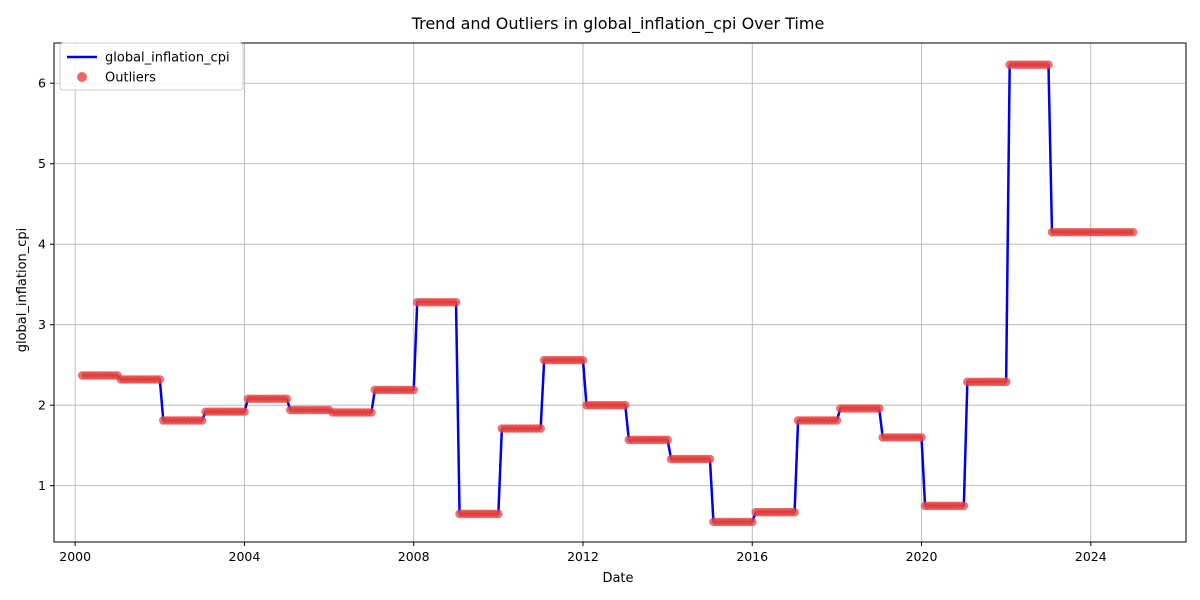 The height and width of the screenshot is (600, 1200). Describe the element at coordinates (617, 578) in the screenshot. I see `x-axis-label: Date` at that location.